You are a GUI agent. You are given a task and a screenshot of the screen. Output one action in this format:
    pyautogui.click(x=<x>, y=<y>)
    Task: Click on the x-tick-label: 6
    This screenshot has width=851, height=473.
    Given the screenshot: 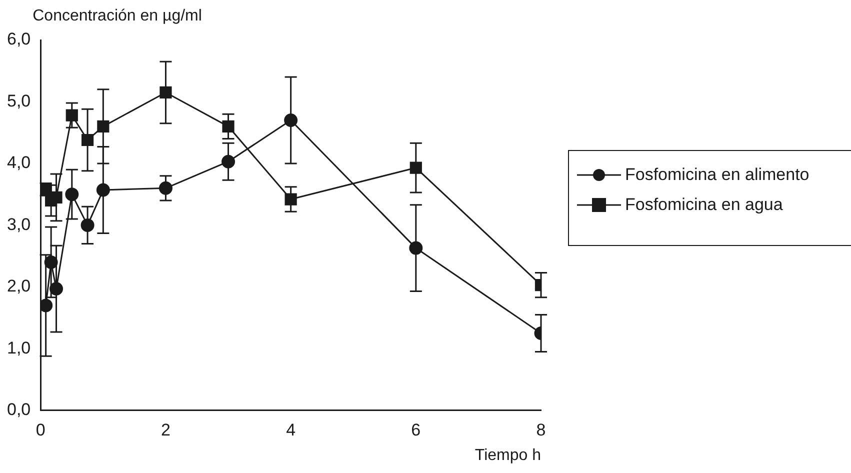 What is the action you would take?
    pyautogui.click(x=416, y=430)
    